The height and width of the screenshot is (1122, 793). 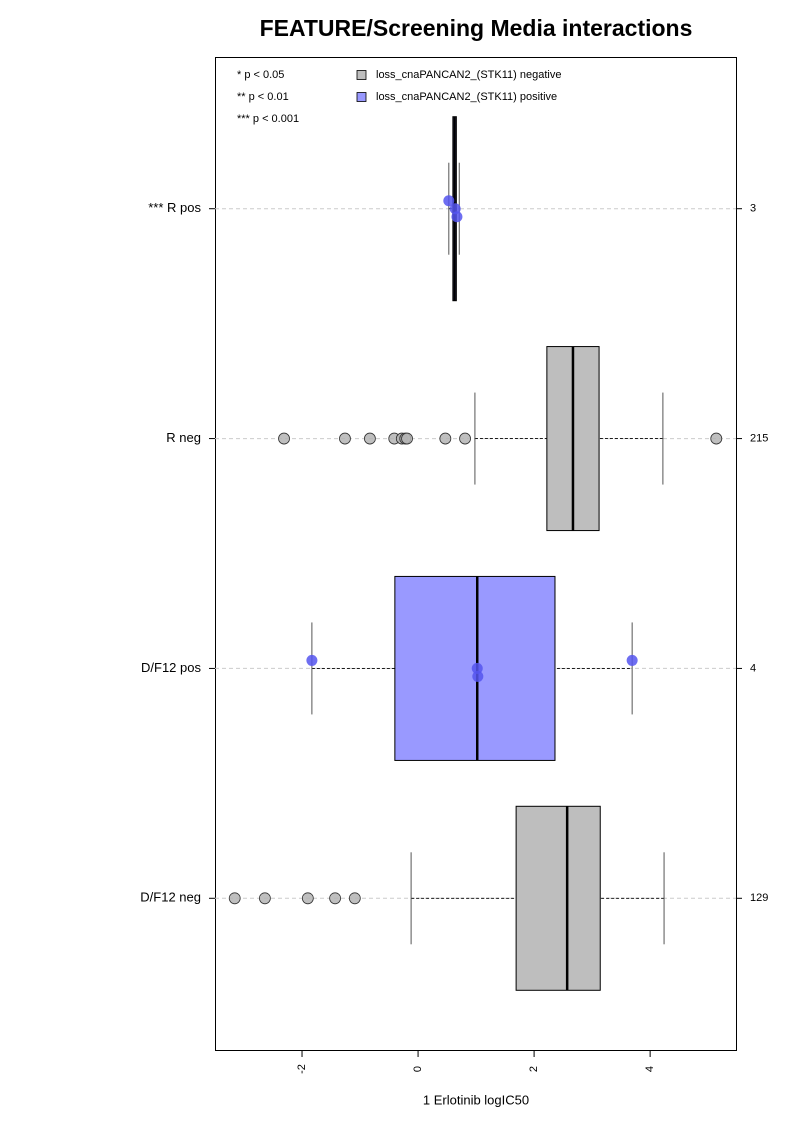 I want to click on count-label: 4, so click(x=753, y=668).